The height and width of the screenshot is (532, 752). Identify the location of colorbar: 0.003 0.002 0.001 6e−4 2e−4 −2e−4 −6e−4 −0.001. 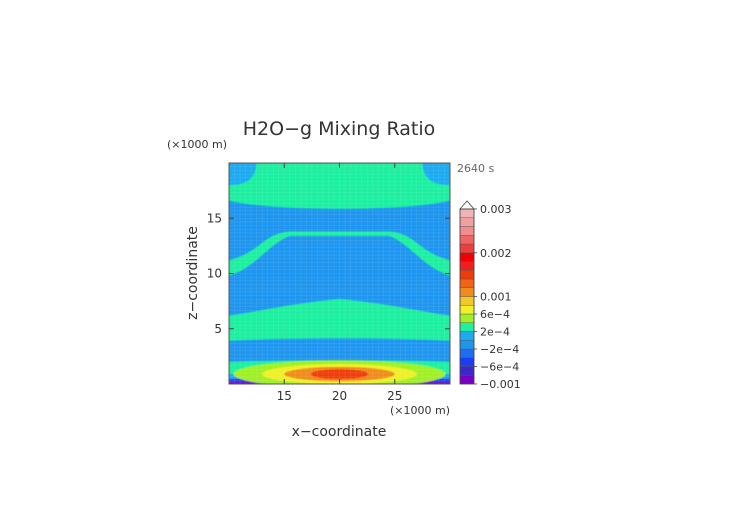
(490, 295).